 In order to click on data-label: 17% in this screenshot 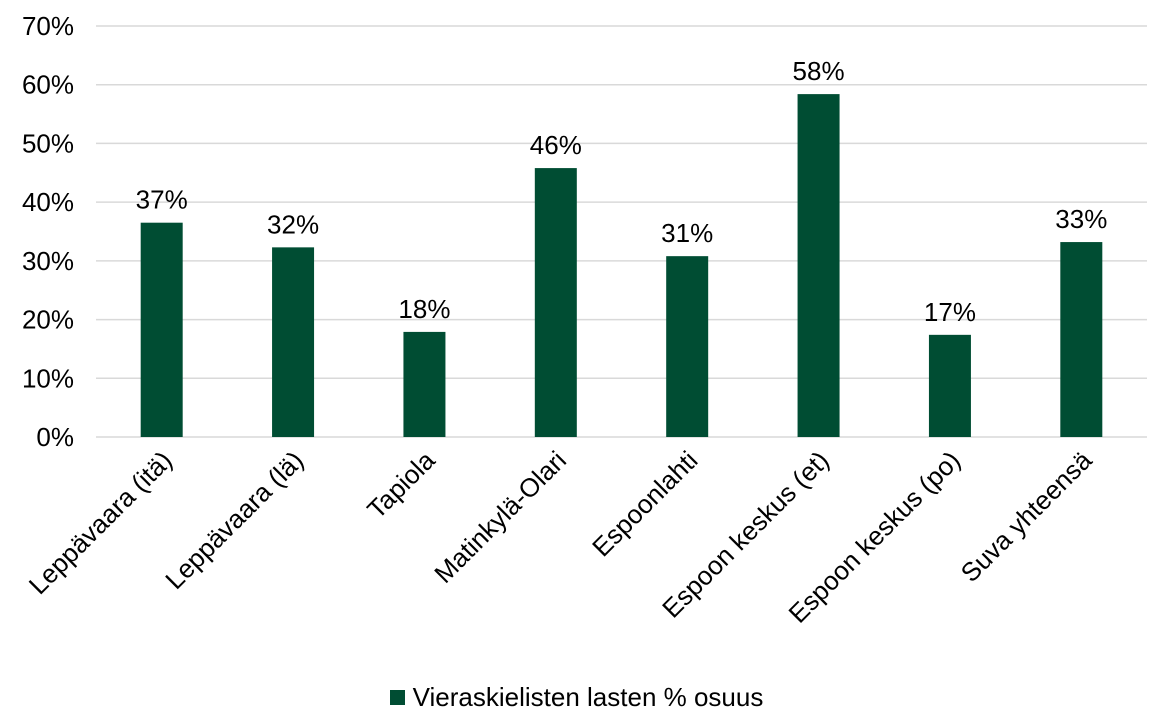, I will do `click(950, 312)`.